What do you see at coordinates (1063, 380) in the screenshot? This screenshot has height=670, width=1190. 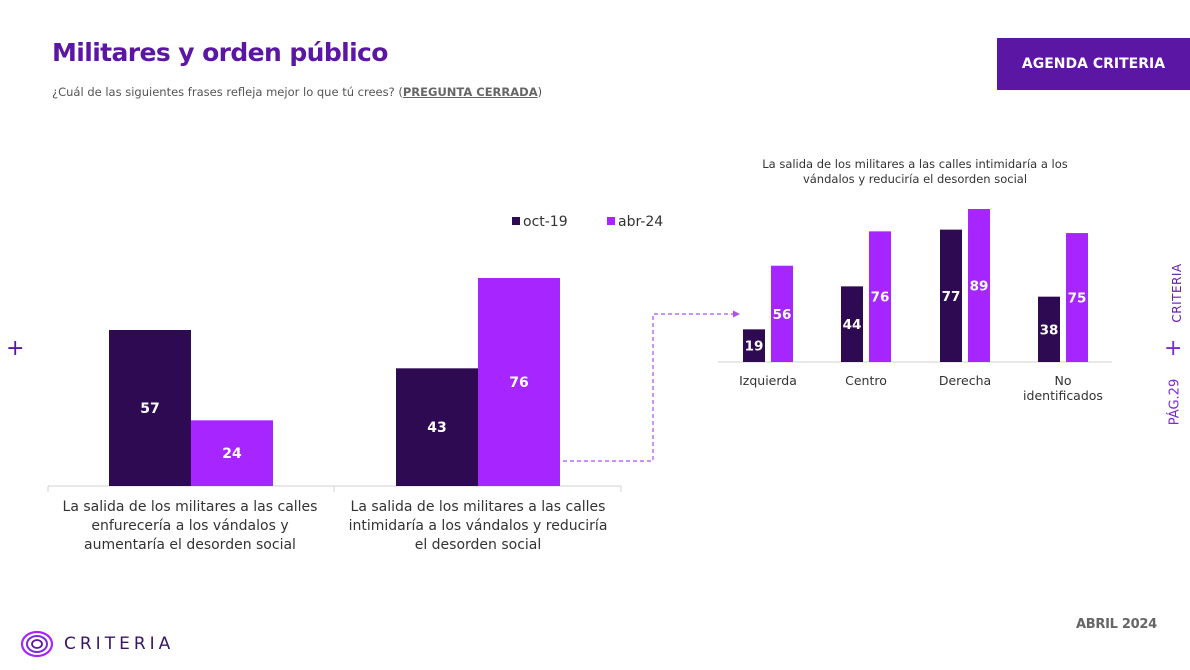 I see `category-label: No` at bounding box center [1063, 380].